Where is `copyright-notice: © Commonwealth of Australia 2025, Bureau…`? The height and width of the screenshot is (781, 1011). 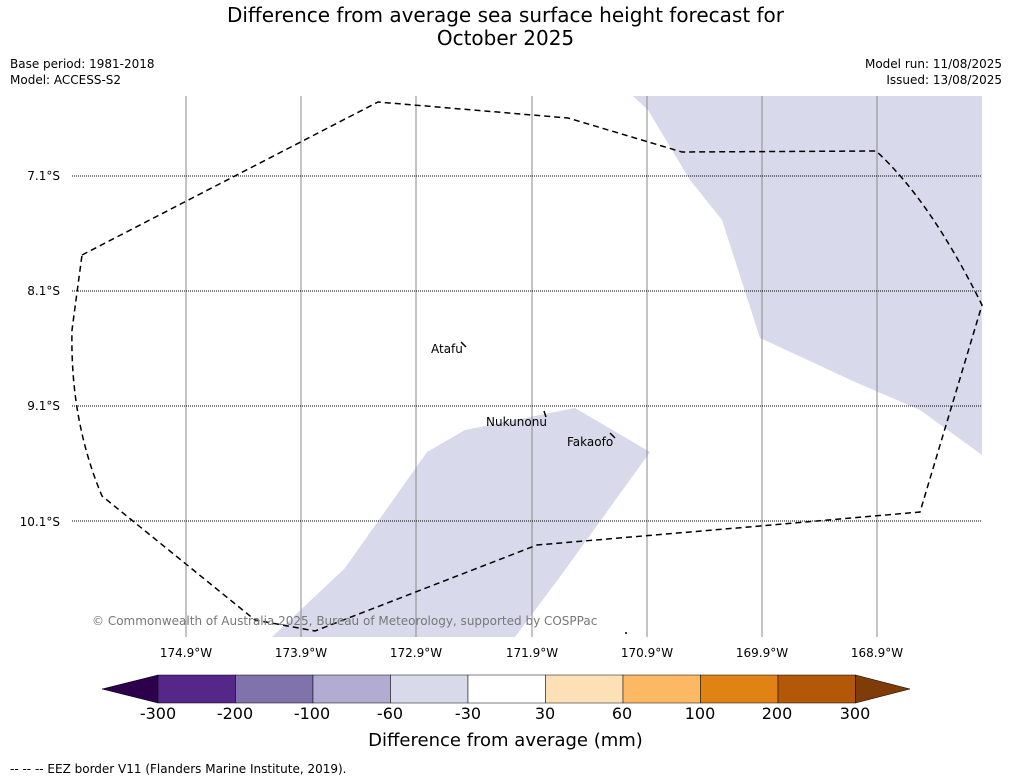 copyright-notice: © Commonwealth of Australia 2025, Bureau… is located at coordinates (345, 621).